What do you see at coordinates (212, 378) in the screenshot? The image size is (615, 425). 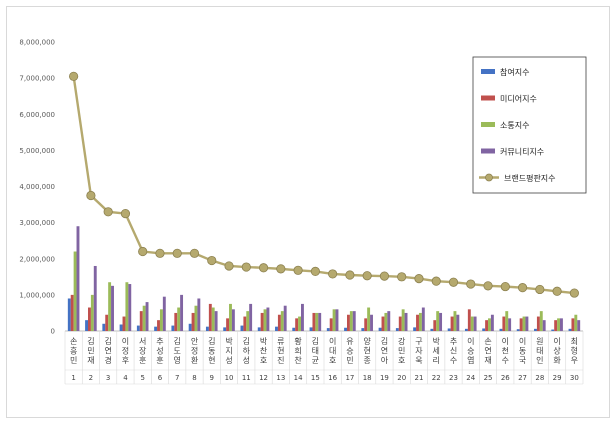 I see `x-rank-label: 9` at bounding box center [212, 378].